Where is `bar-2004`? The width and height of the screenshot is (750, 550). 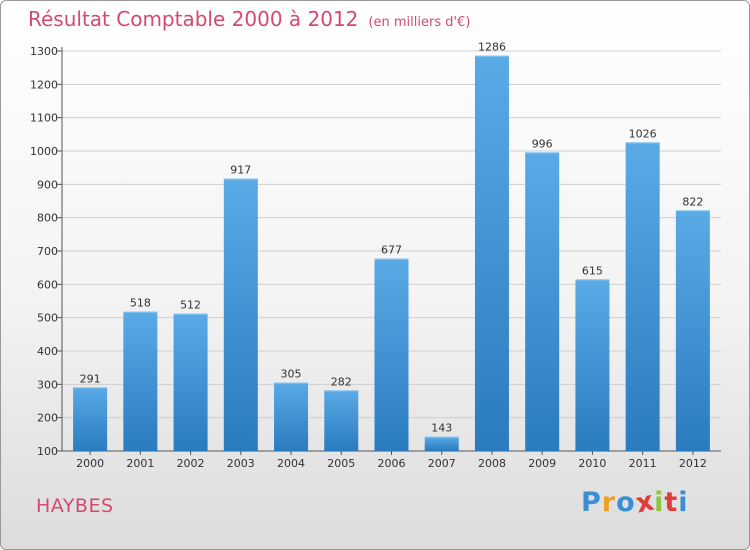
bar-2004 is located at coordinates (291, 416).